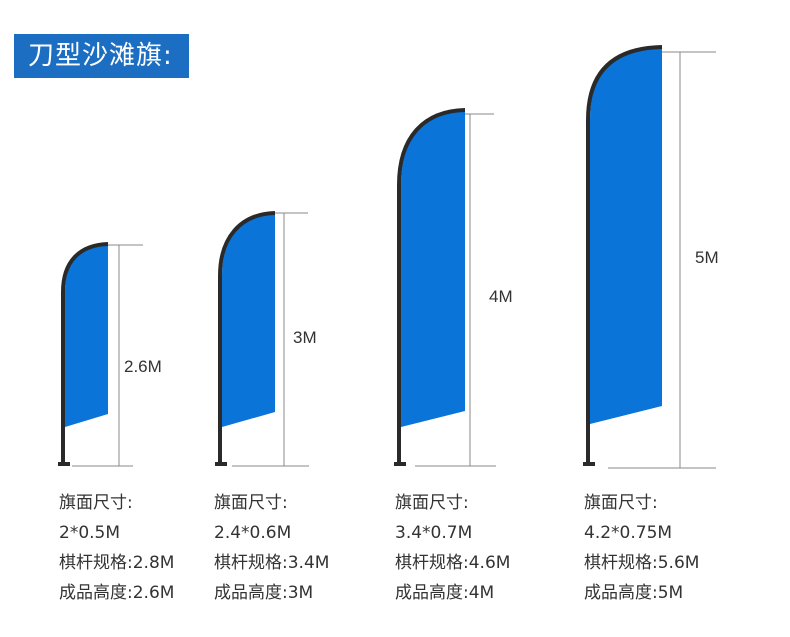 This screenshot has height=637, width=790. What do you see at coordinates (251, 503) in the screenshot?
I see `flag-2-size-label: 旗面尺寸:` at bounding box center [251, 503].